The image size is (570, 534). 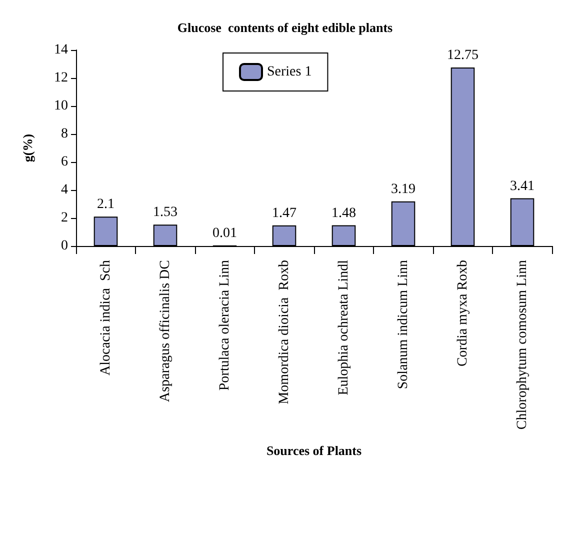 What do you see at coordinates (522, 345) in the screenshot?
I see `x-tick-label: Chlorophytum comosum Linn` at bounding box center [522, 345].